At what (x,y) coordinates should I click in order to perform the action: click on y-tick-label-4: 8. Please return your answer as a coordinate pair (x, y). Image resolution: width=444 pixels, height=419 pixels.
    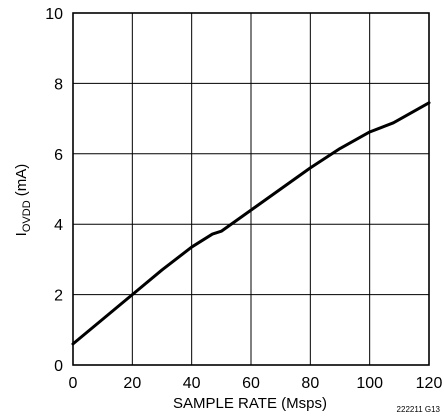
    Looking at the image, I should click on (58, 84).